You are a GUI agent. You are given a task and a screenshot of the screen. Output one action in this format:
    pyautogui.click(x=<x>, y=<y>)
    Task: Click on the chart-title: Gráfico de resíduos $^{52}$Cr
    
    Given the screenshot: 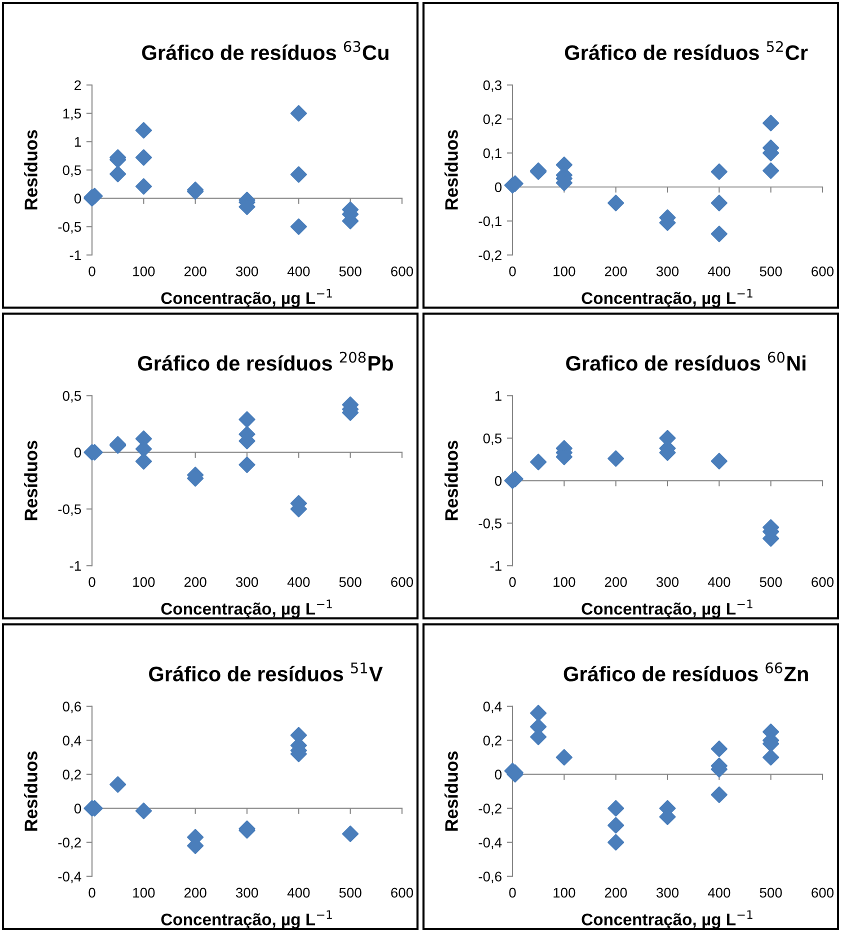 What is the action you would take?
    pyautogui.click(x=686, y=50)
    